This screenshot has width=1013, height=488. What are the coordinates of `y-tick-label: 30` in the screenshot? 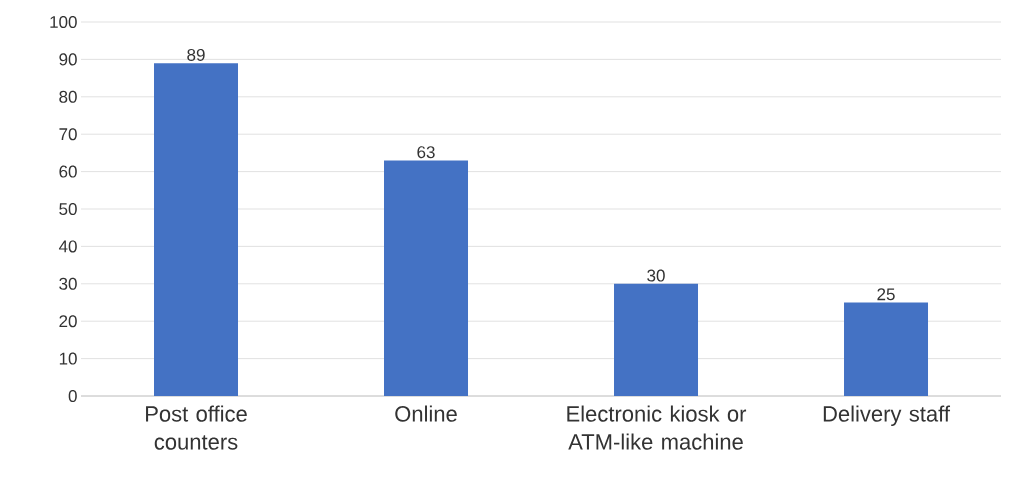 It's located at (68, 283).